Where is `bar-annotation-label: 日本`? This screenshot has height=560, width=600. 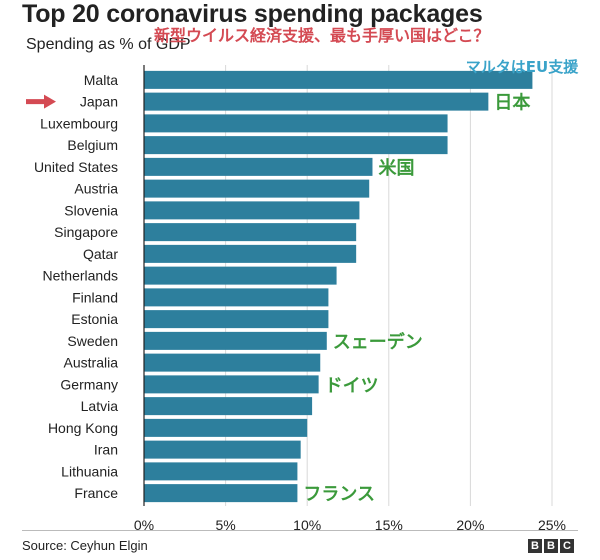 bar-annotation-label: 日本 is located at coordinates (512, 103).